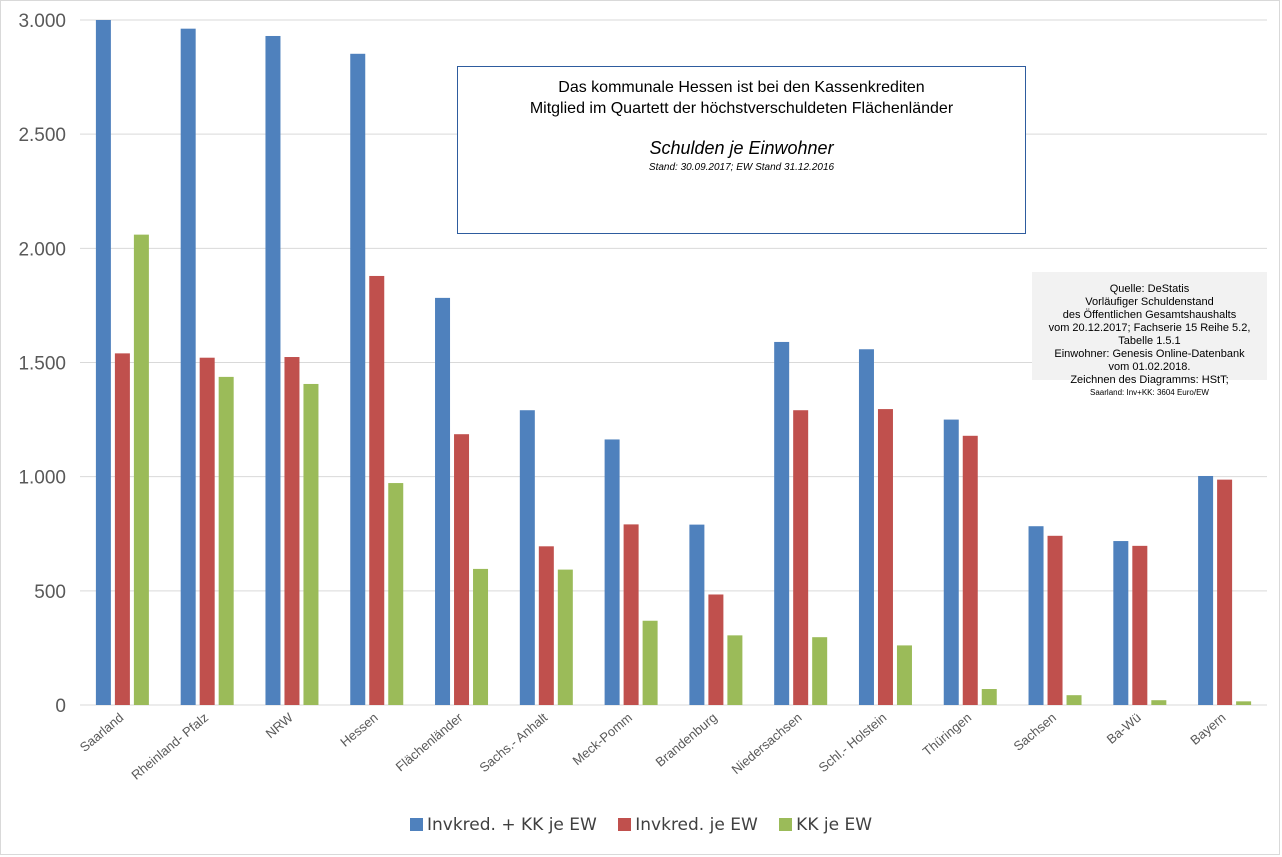 This screenshot has width=1282, height=857. What do you see at coordinates (786, 824) in the screenshot?
I see `legend-swatch-green` at bounding box center [786, 824].